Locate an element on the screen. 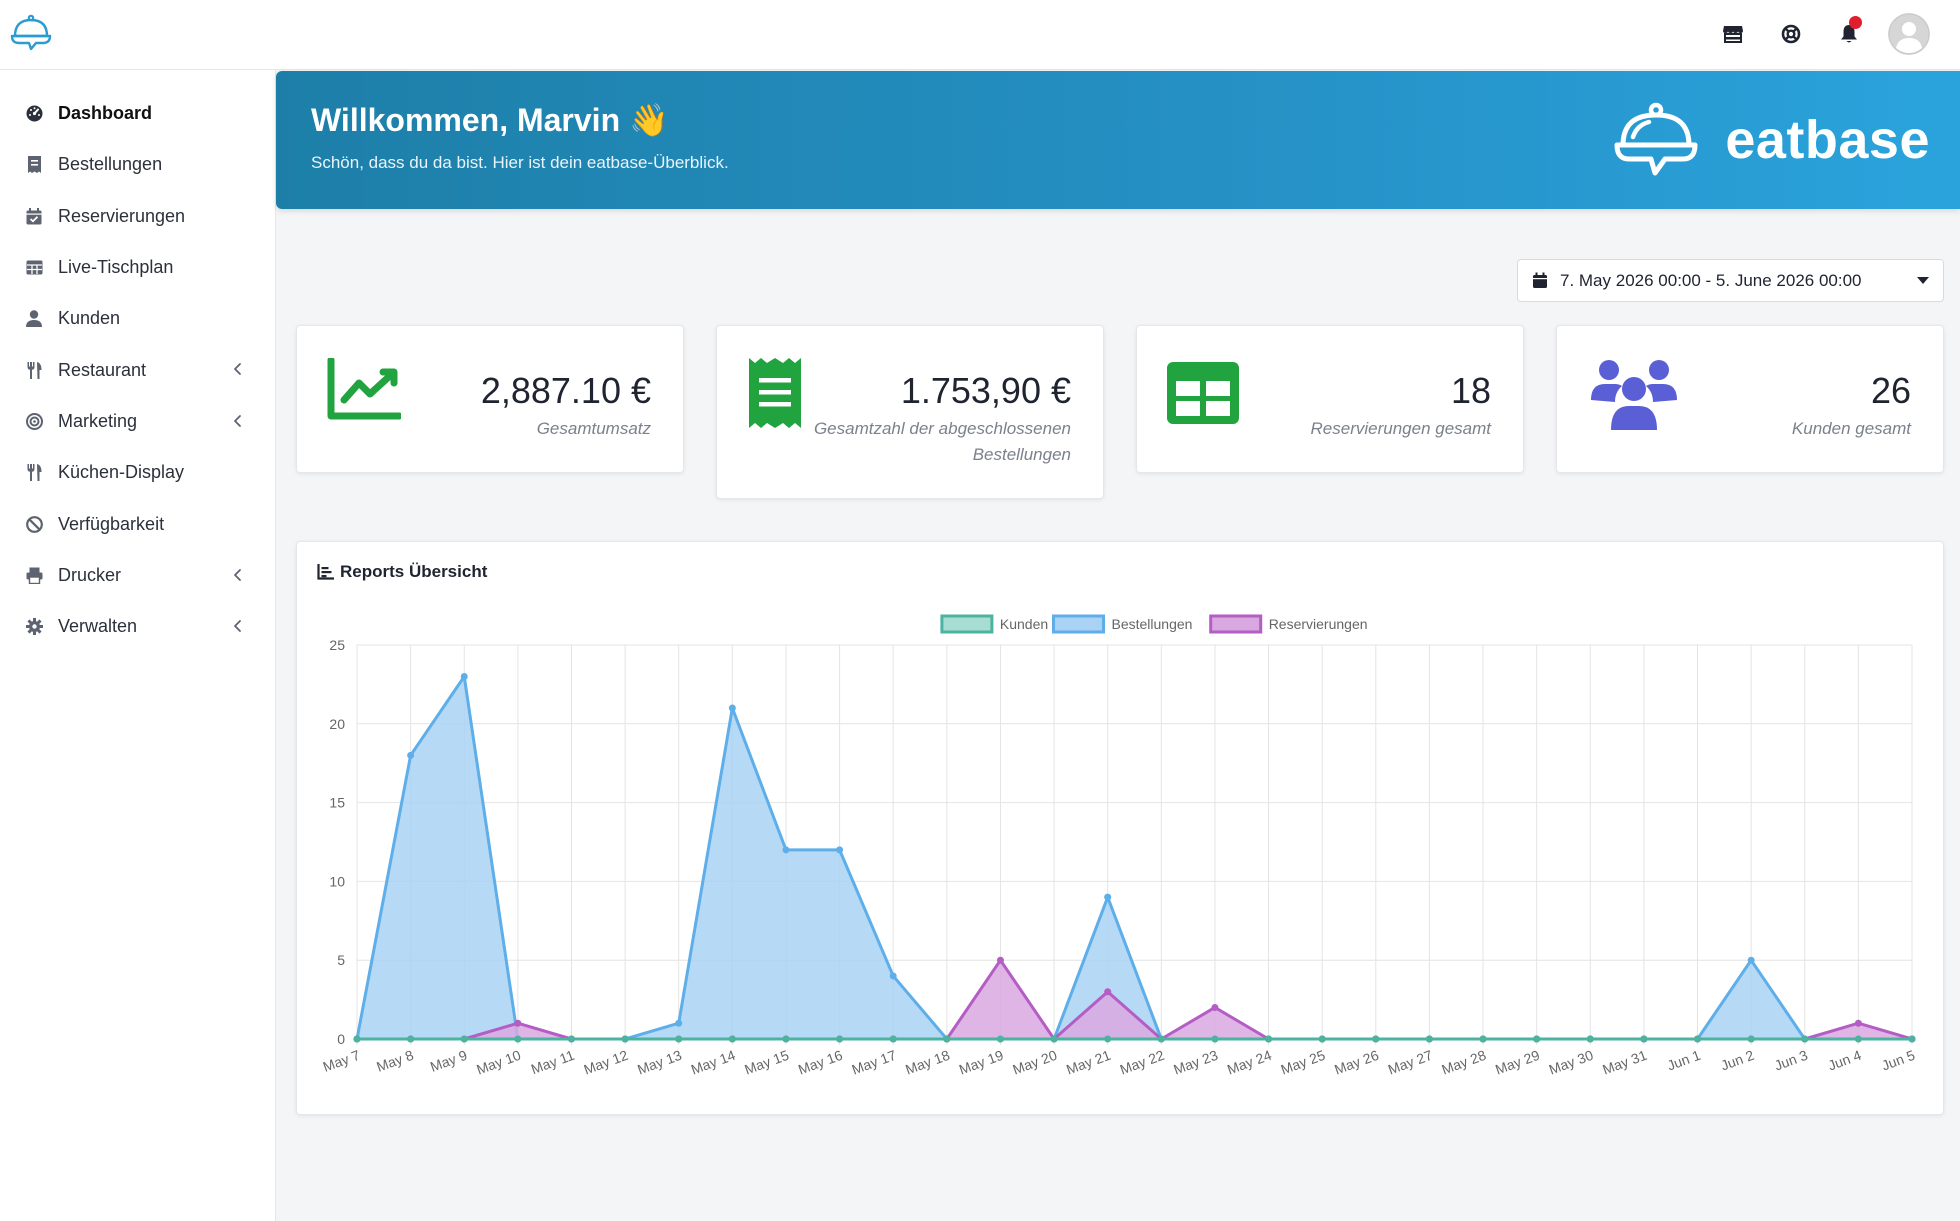  sidebar-item-kuechen-display: Küchen-Display is located at coordinates (137, 472).